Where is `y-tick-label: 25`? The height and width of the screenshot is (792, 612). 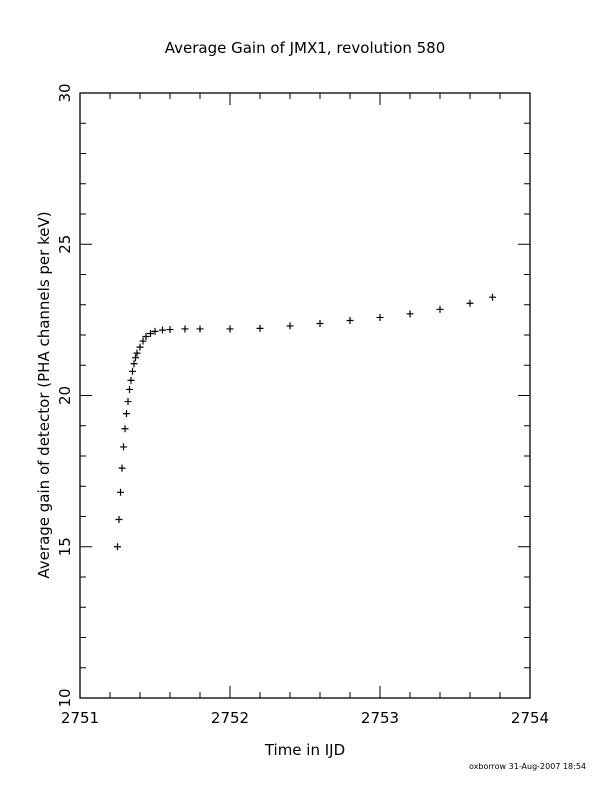 y-tick-label: 25 is located at coordinates (65, 244).